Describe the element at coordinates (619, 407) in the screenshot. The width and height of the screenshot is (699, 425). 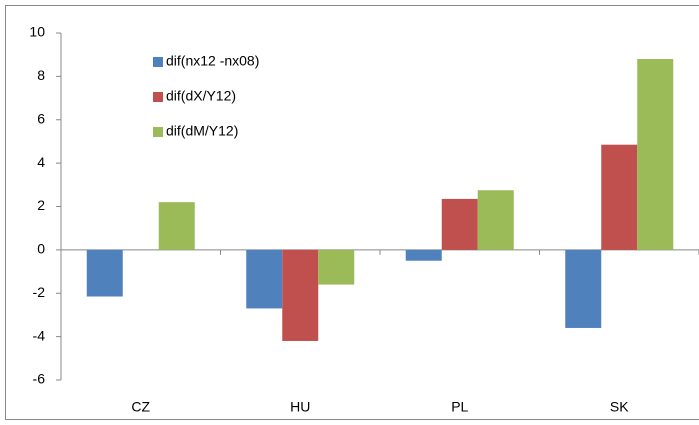
I see `x-tick-label: SK` at that location.